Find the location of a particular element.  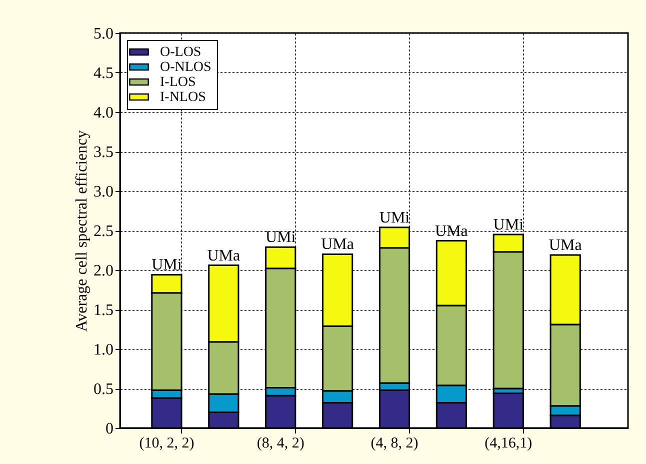

x-tick-label: (10, 2, 2) is located at coordinates (166, 444).